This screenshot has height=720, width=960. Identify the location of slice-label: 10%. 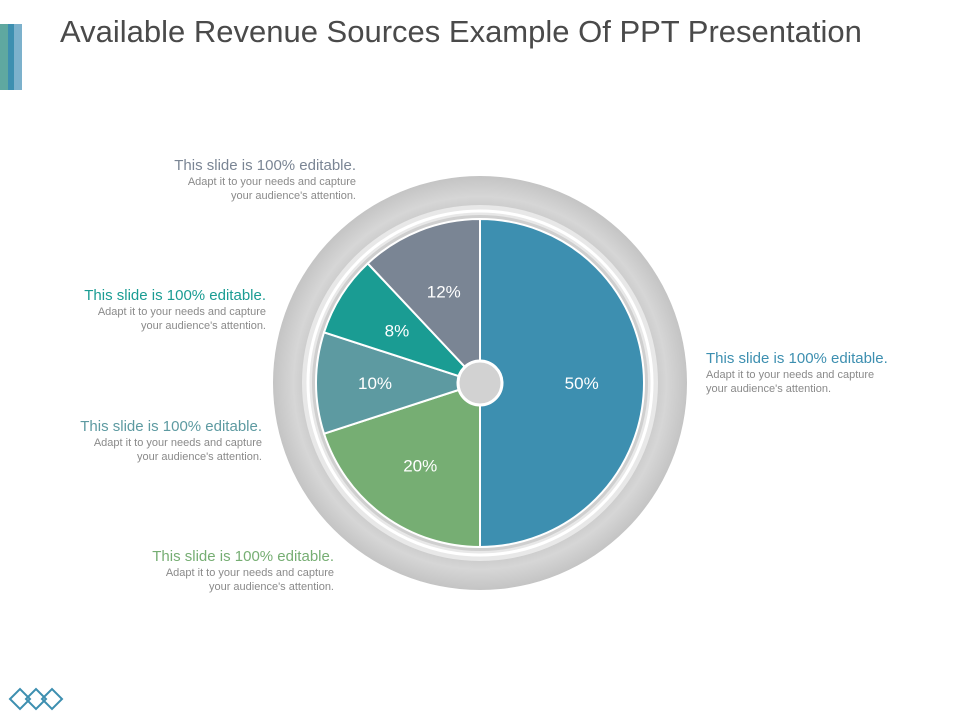
(375, 383).